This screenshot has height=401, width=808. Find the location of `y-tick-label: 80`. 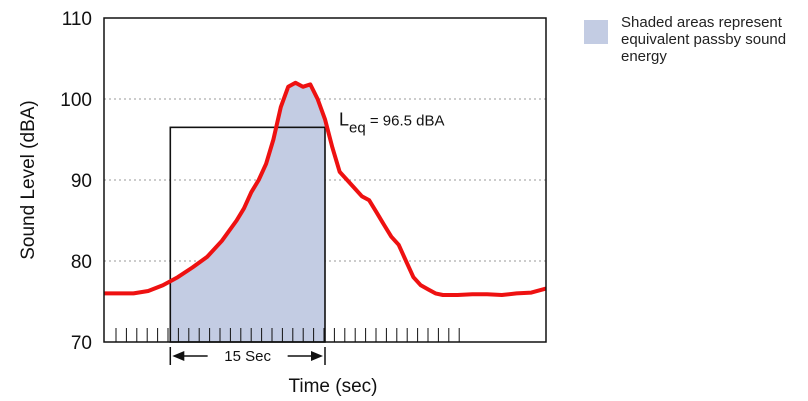

y-tick-label: 80 is located at coordinates (81, 262).